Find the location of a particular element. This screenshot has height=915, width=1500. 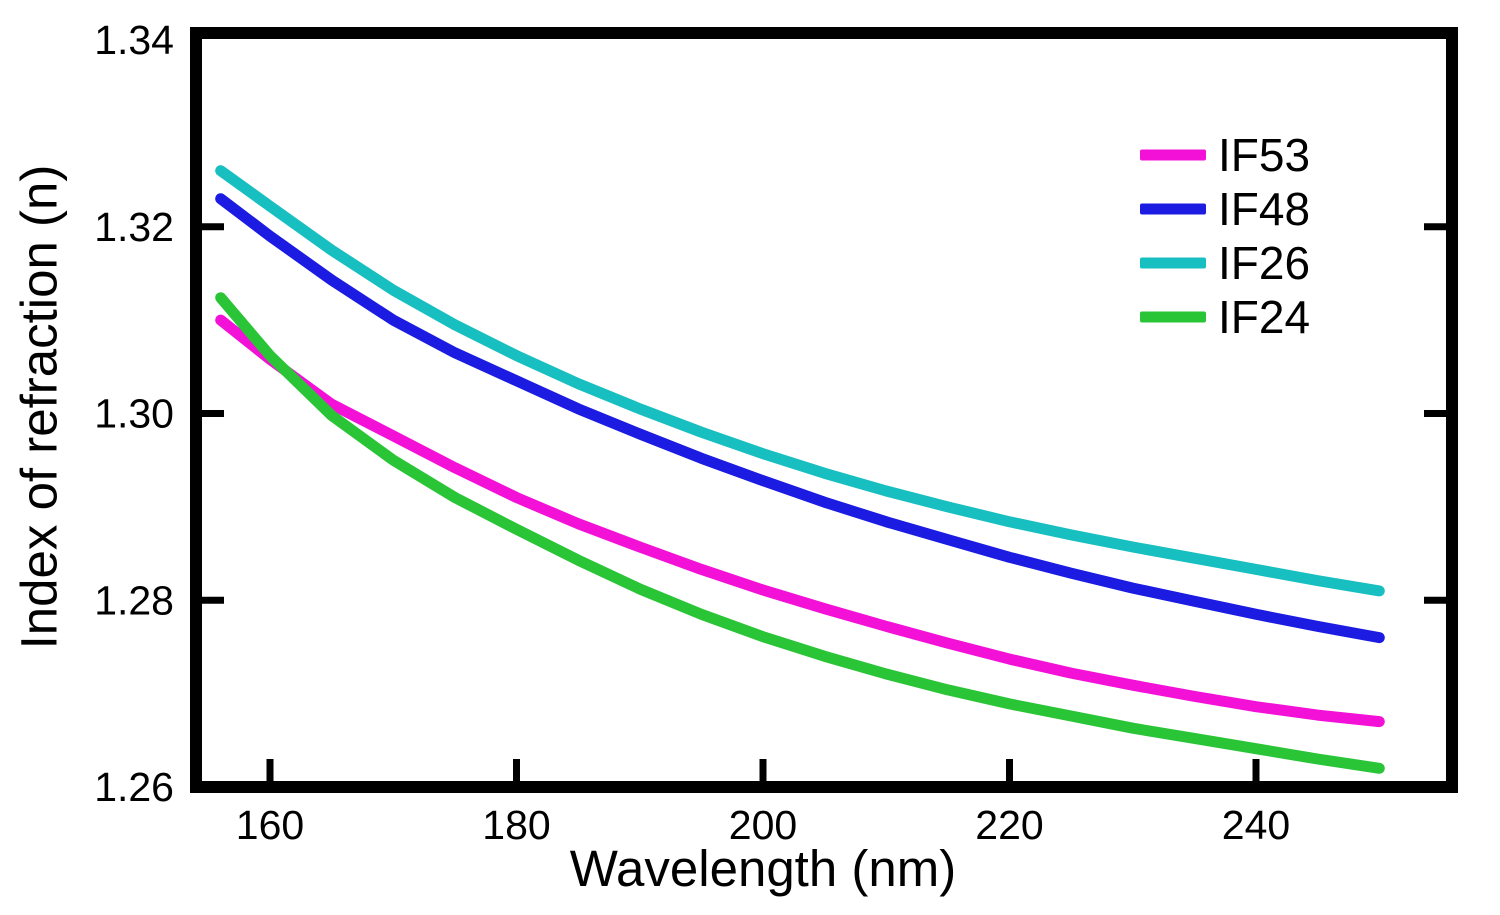

x-tick-label-160: 160 is located at coordinates (270, 825).